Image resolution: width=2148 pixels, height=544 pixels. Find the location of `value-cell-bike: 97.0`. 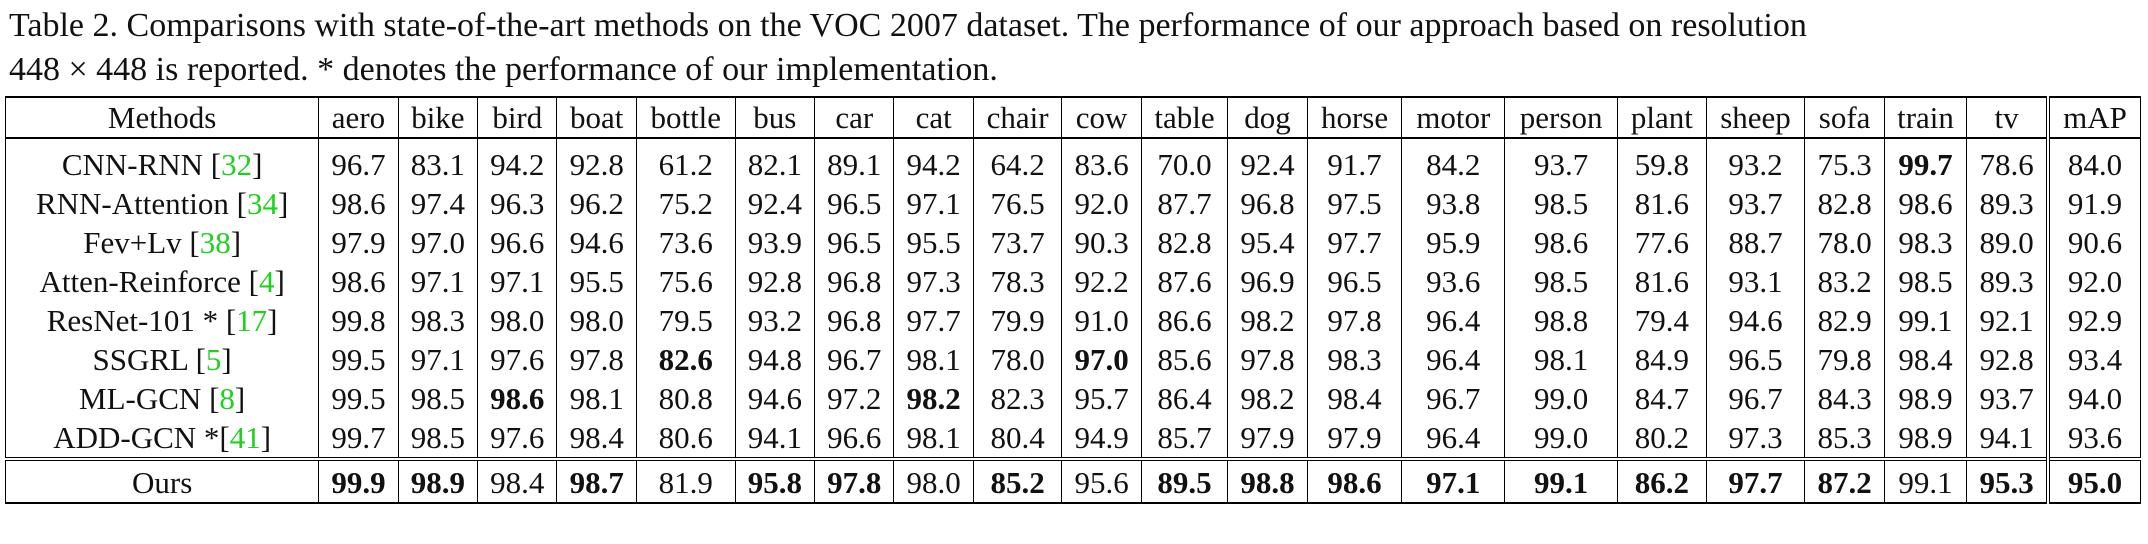

value-cell-bike: 97.0 is located at coordinates (437, 242).